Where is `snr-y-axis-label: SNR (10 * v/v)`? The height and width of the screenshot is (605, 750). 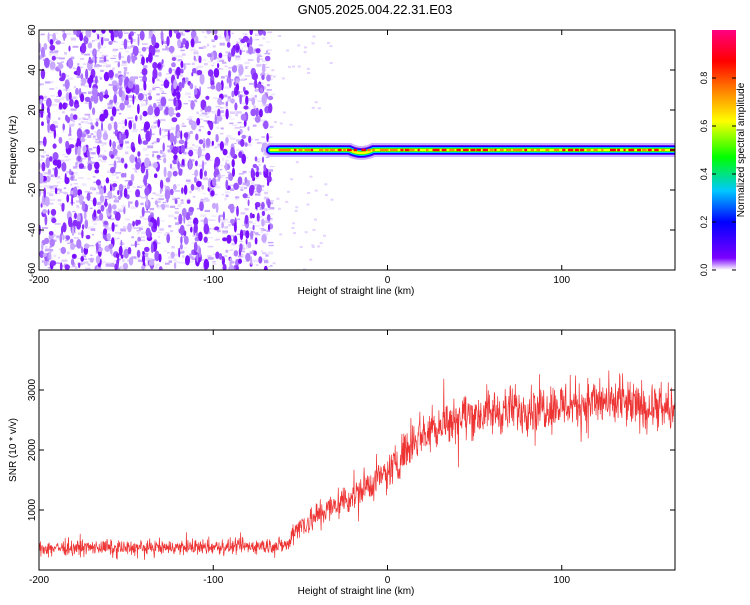
snr-y-axis-label: SNR (10 * v/v) is located at coordinates (13, 450).